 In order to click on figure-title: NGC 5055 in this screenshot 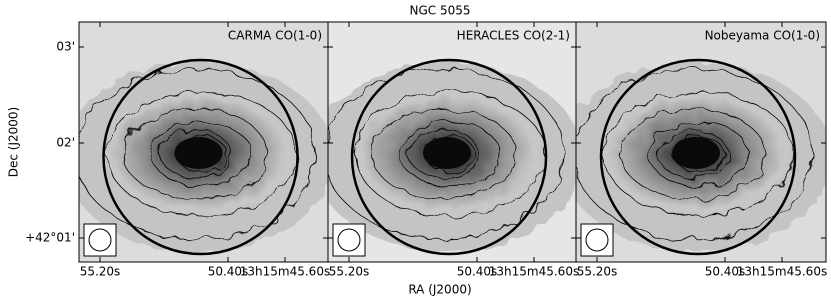, I will do `click(439, 11)`.